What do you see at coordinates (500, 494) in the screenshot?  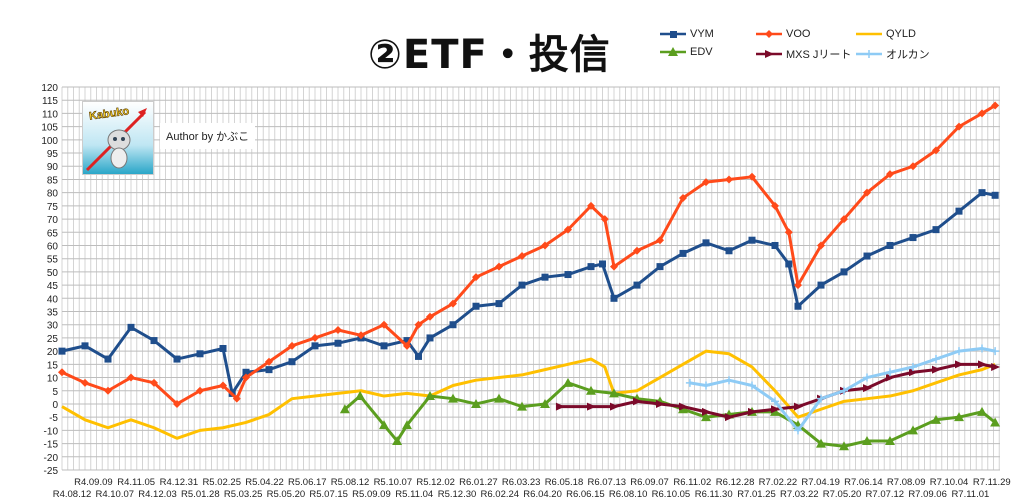 I see `x-tick-label: R6.02.24` at bounding box center [500, 494].